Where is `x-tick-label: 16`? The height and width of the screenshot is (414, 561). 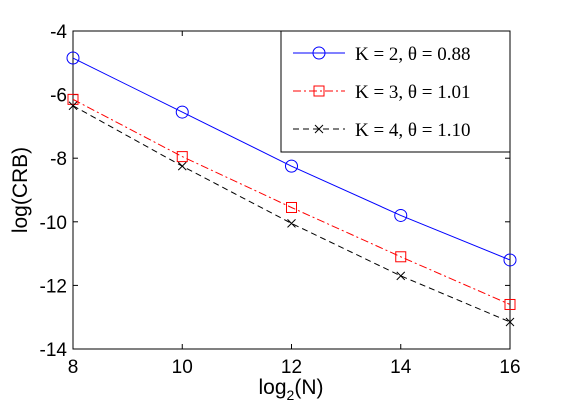
x-tick-label: 16 is located at coordinates (509, 367).